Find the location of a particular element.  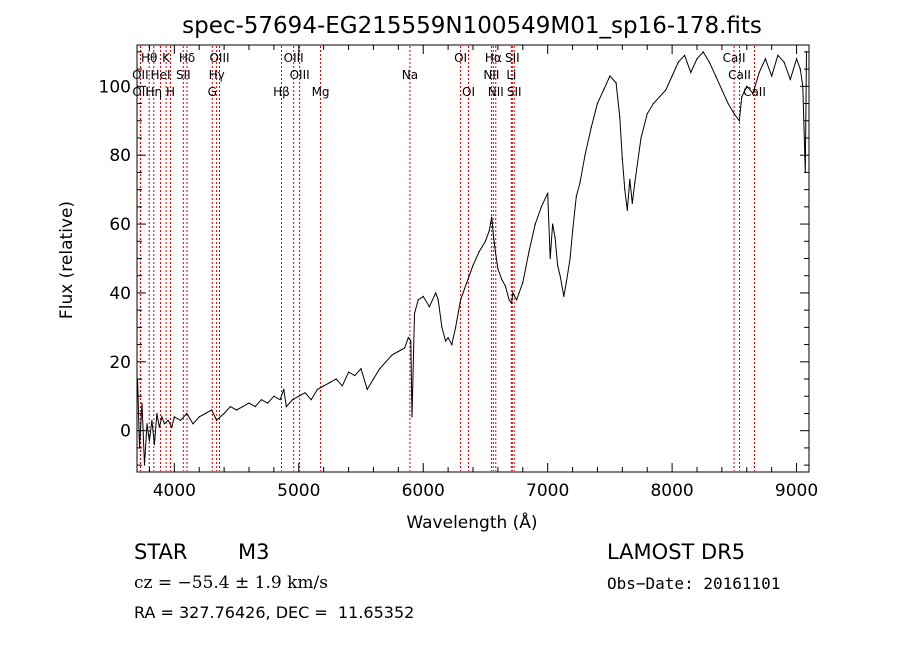

x-tick-label: 4000 is located at coordinates (174, 491).